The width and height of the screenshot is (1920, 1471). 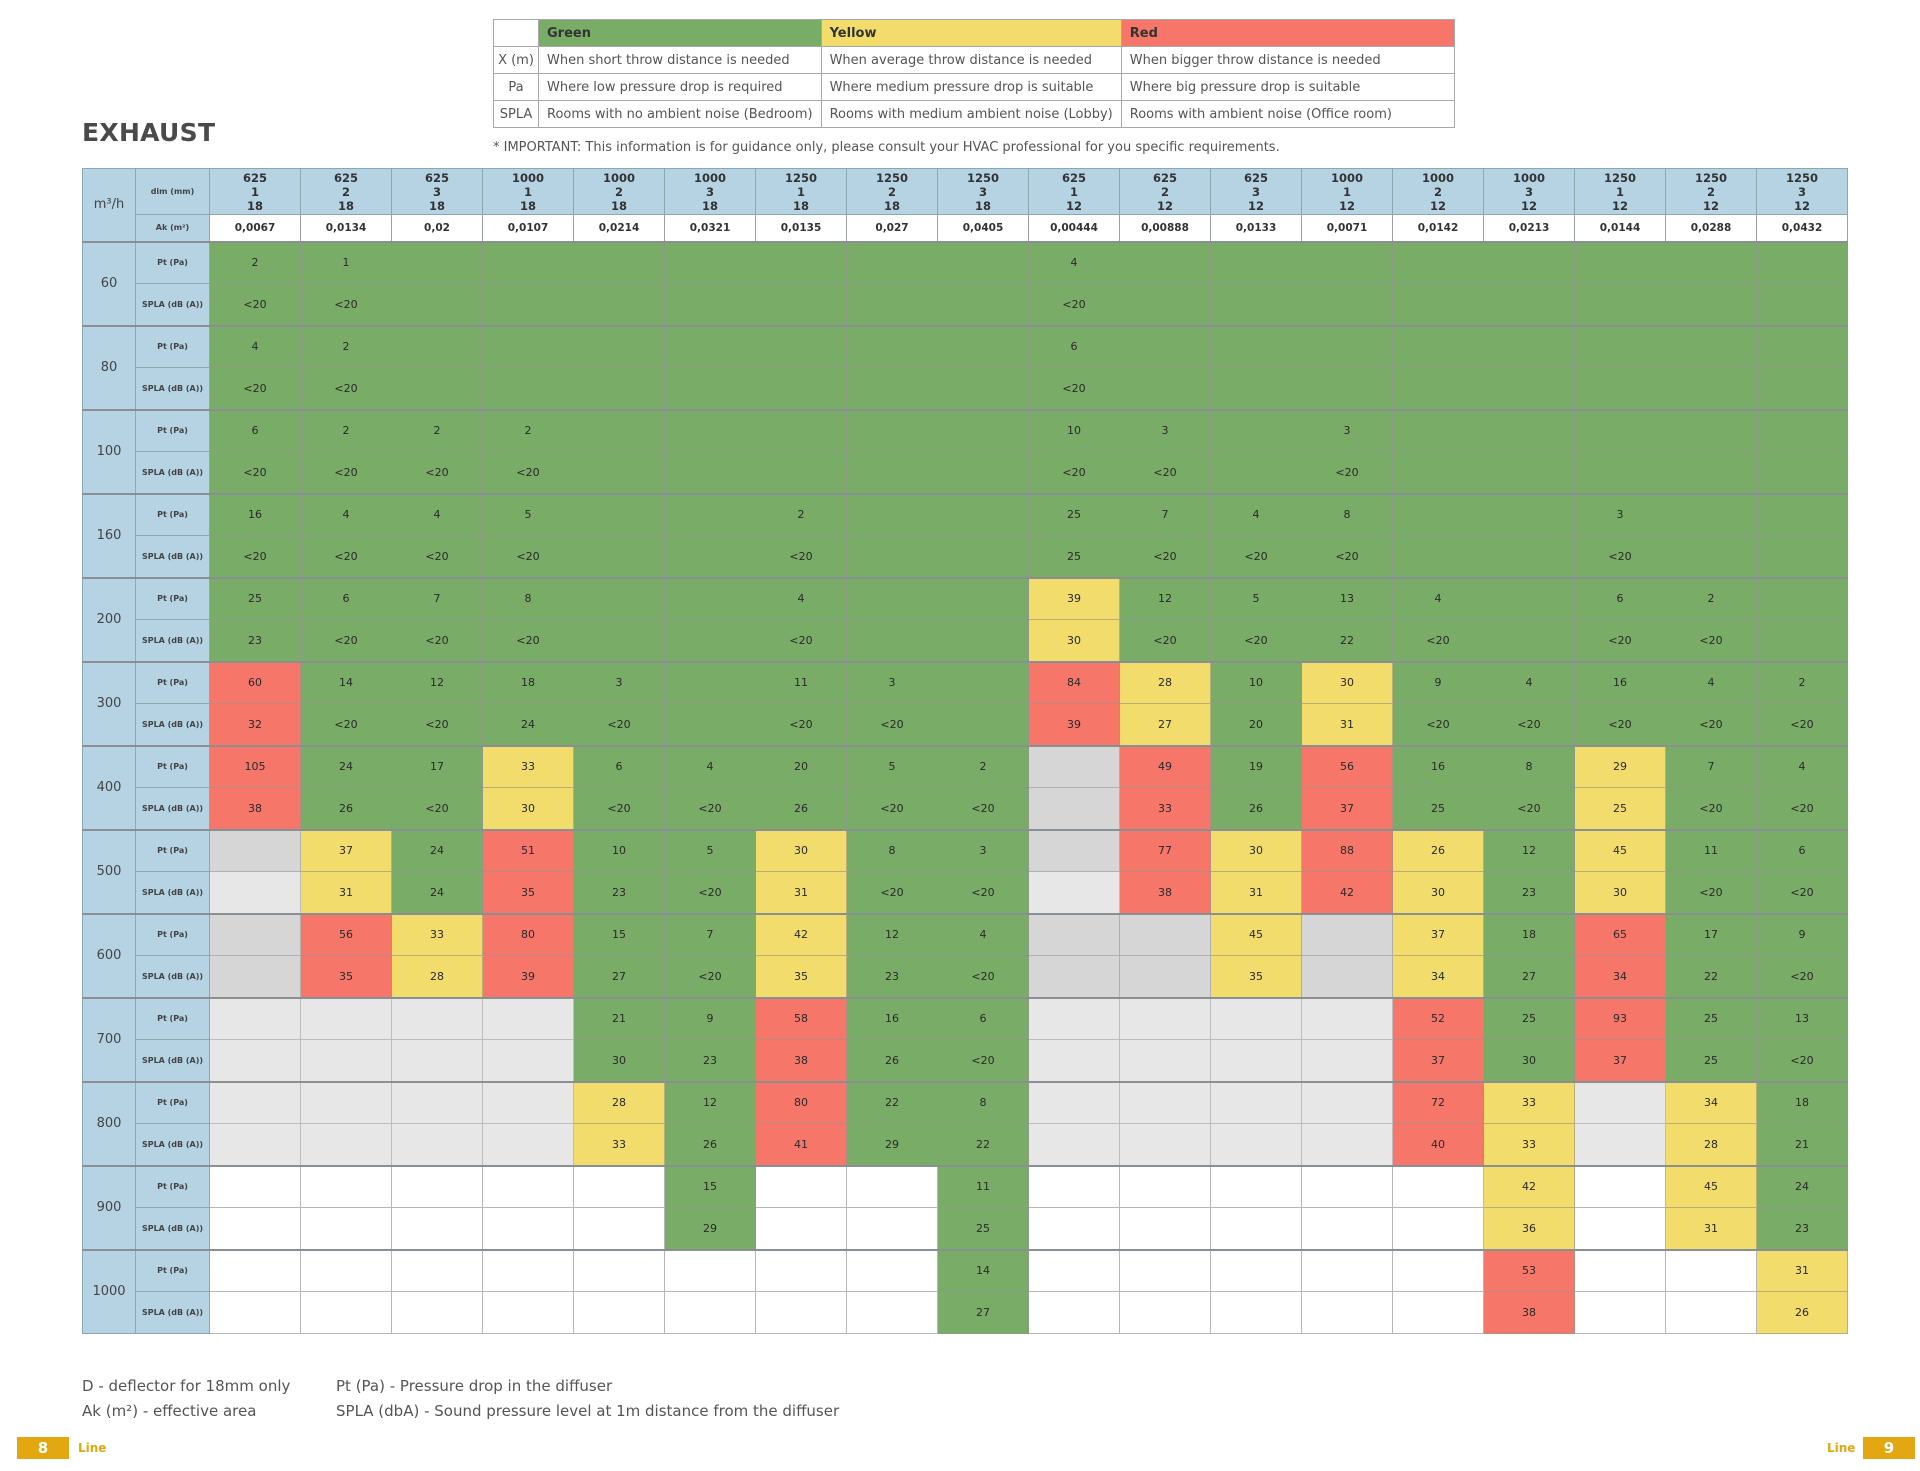 What do you see at coordinates (516, 60) in the screenshot?
I see `legend-row-label: X (m)` at bounding box center [516, 60].